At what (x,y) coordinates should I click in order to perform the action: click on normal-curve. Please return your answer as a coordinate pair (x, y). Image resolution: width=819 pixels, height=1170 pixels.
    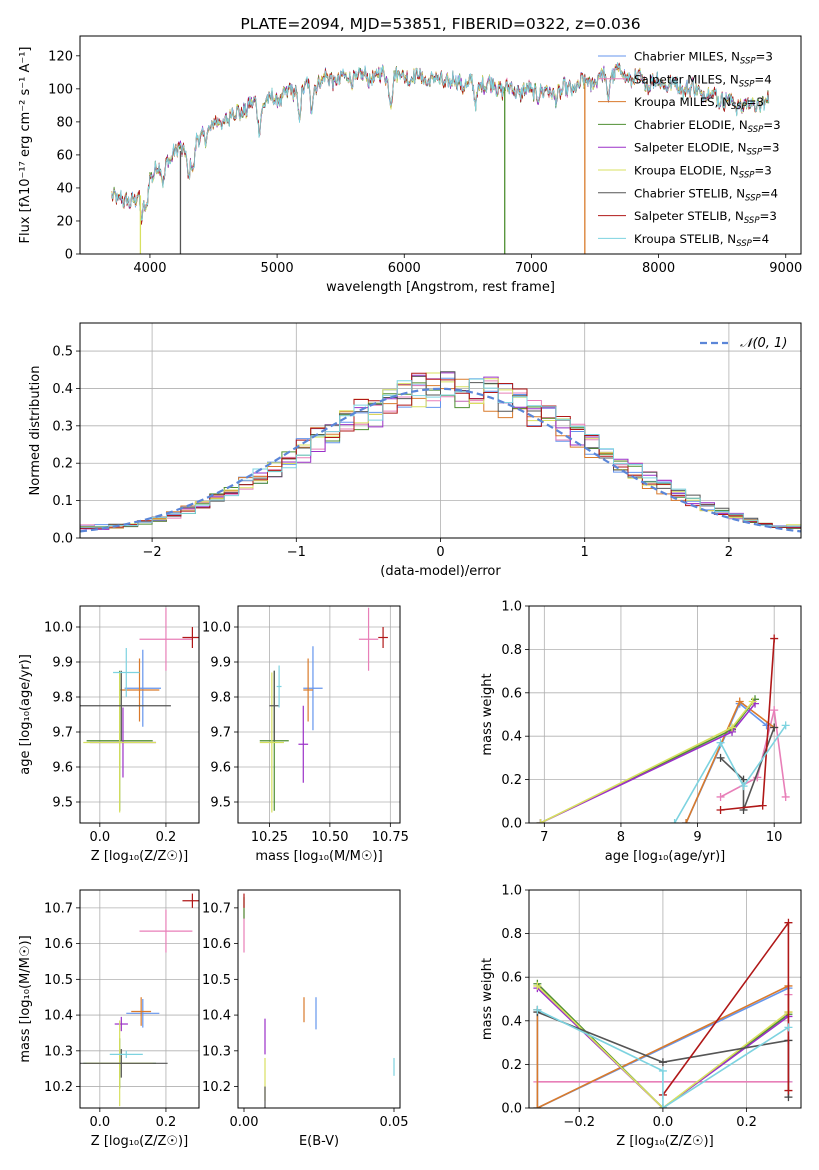
    Looking at the image, I should click on (440, 460).